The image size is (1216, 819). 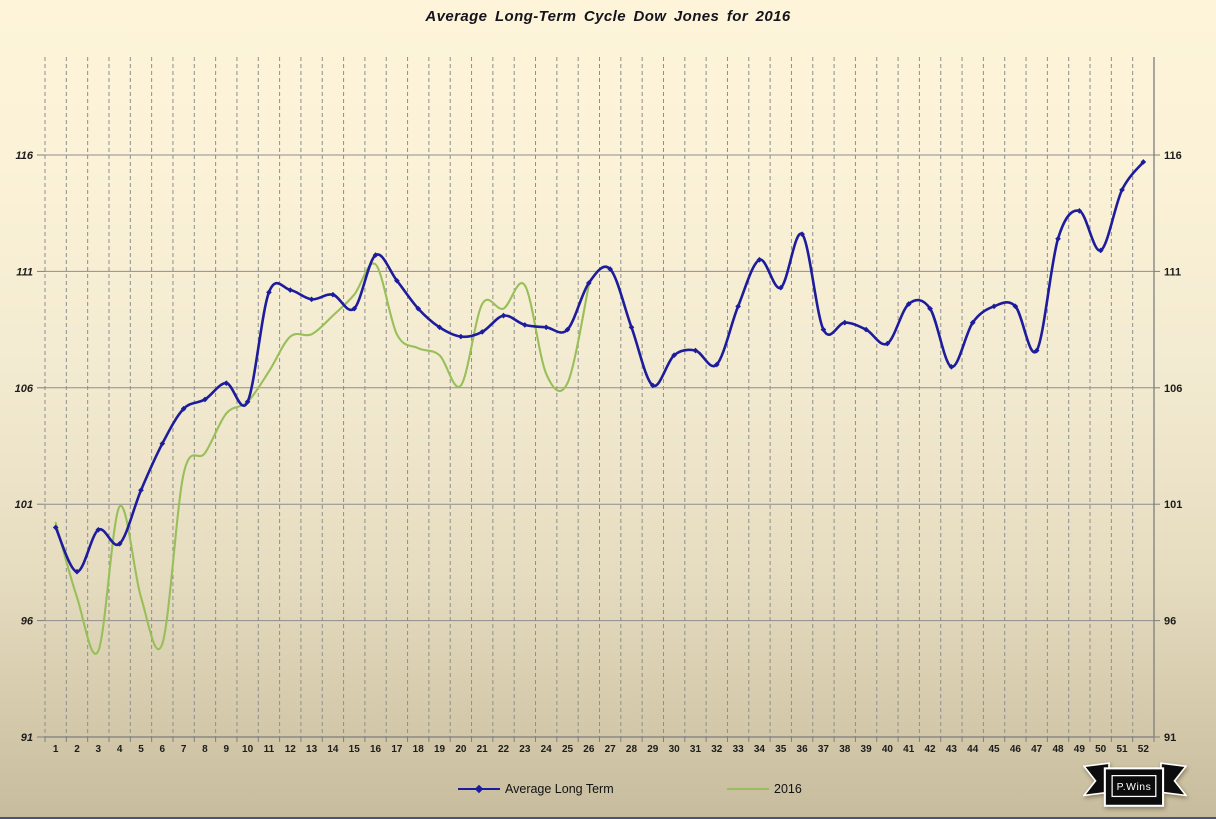 I want to click on x-tick-label: 36, so click(x=803, y=749).